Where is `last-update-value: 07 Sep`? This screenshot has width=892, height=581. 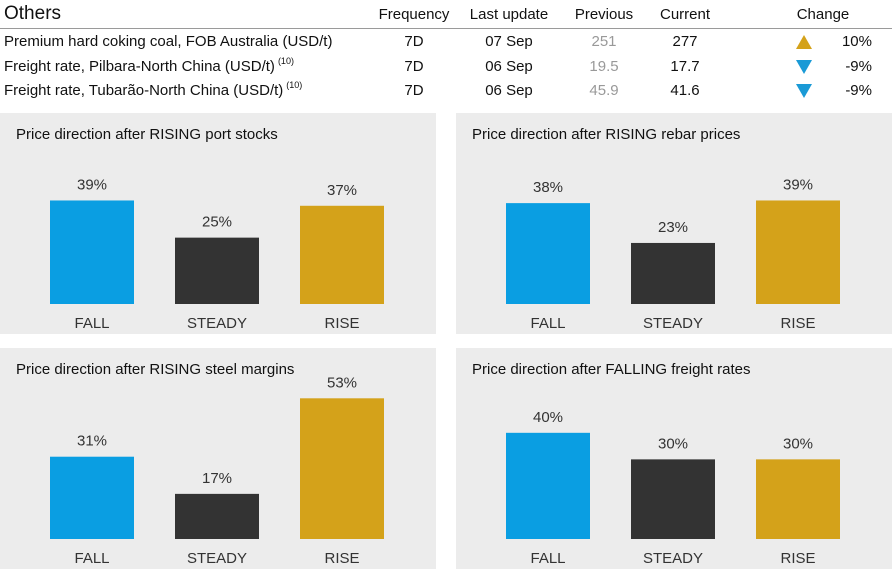 last-update-value: 07 Sep is located at coordinates (509, 41).